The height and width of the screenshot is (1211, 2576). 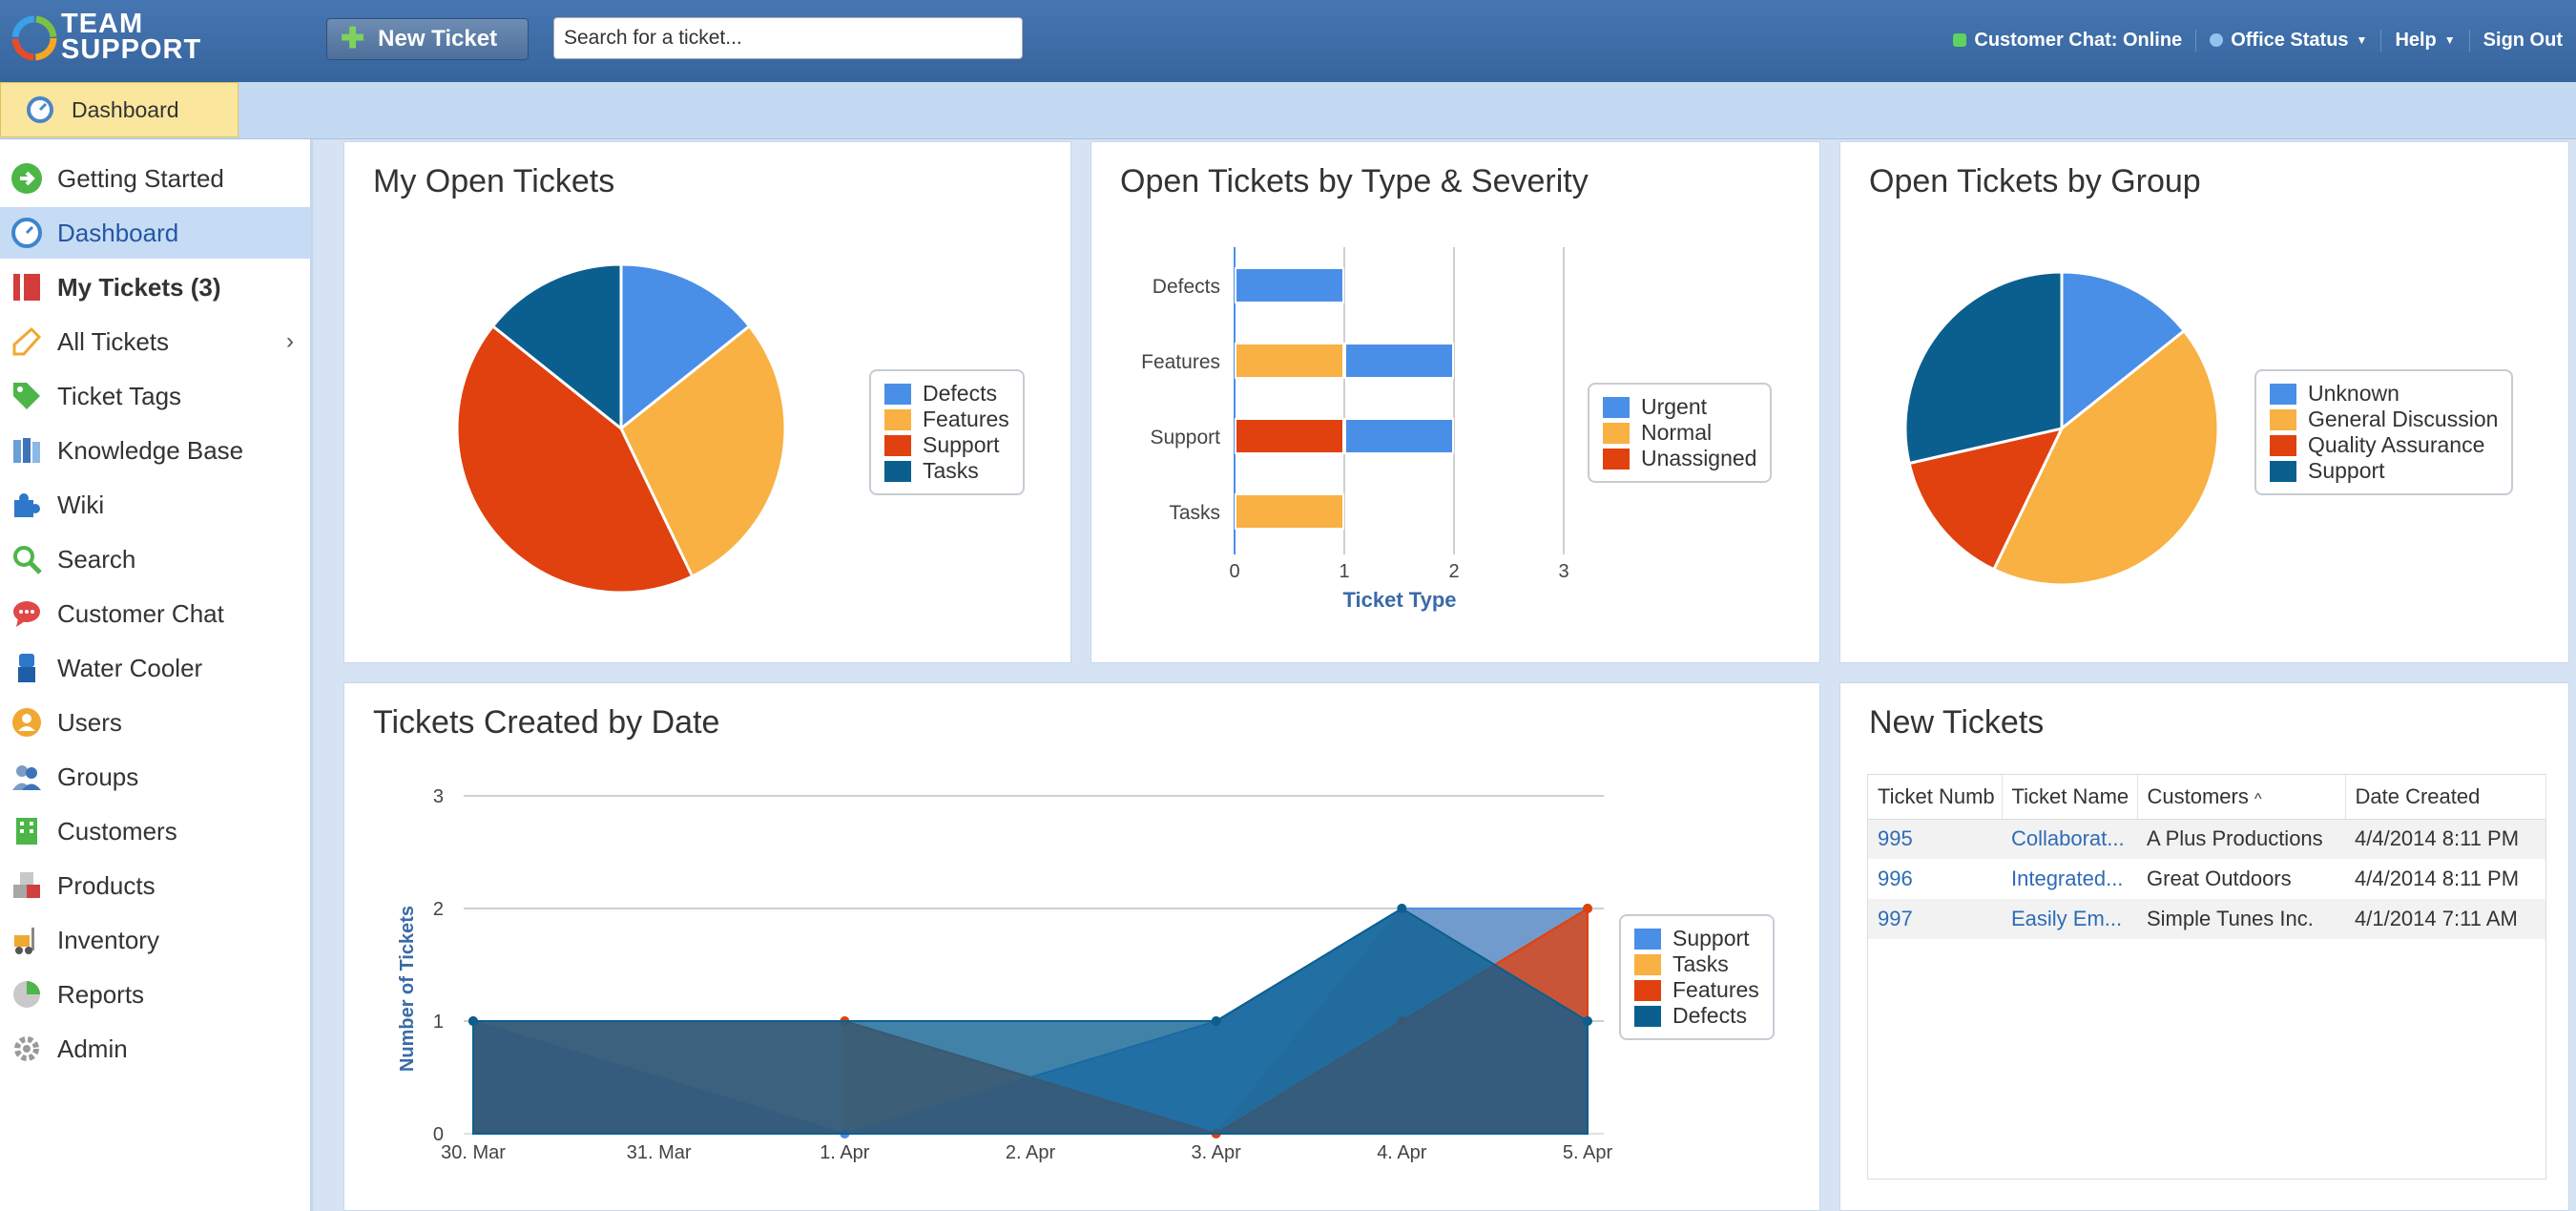 What do you see at coordinates (2416, 40) in the screenshot?
I see `help-label: Help` at bounding box center [2416, 40].